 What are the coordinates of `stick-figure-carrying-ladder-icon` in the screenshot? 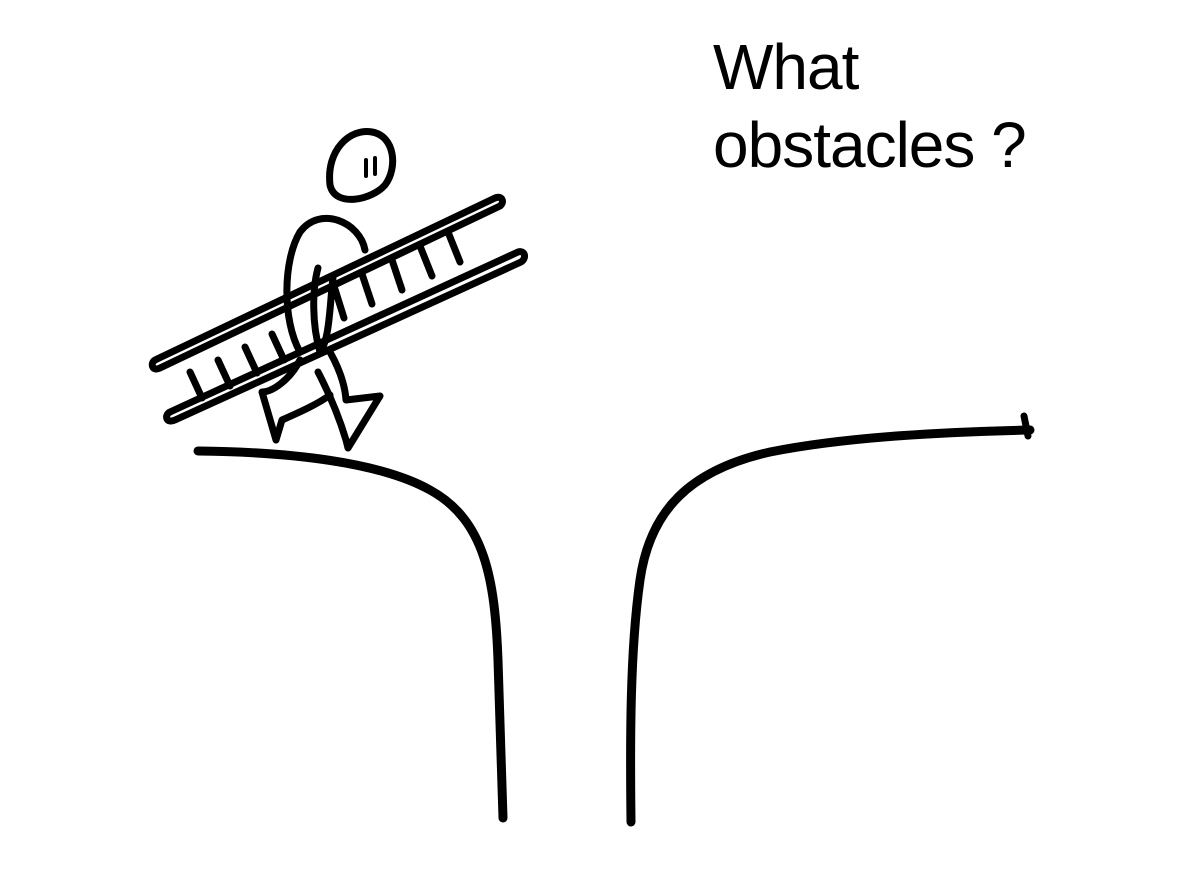 It's located at (338, 290).